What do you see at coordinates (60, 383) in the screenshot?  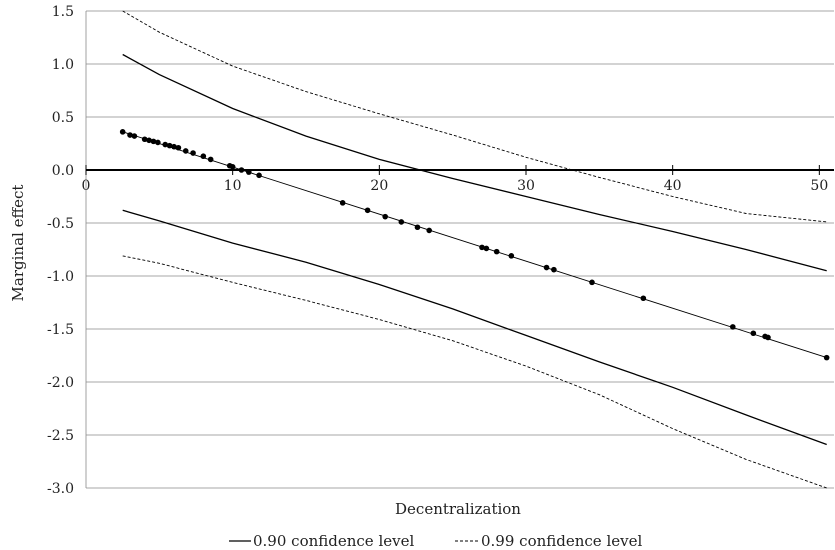 I see `y-tick-label: -2.0` at bounding box center [60, 383].